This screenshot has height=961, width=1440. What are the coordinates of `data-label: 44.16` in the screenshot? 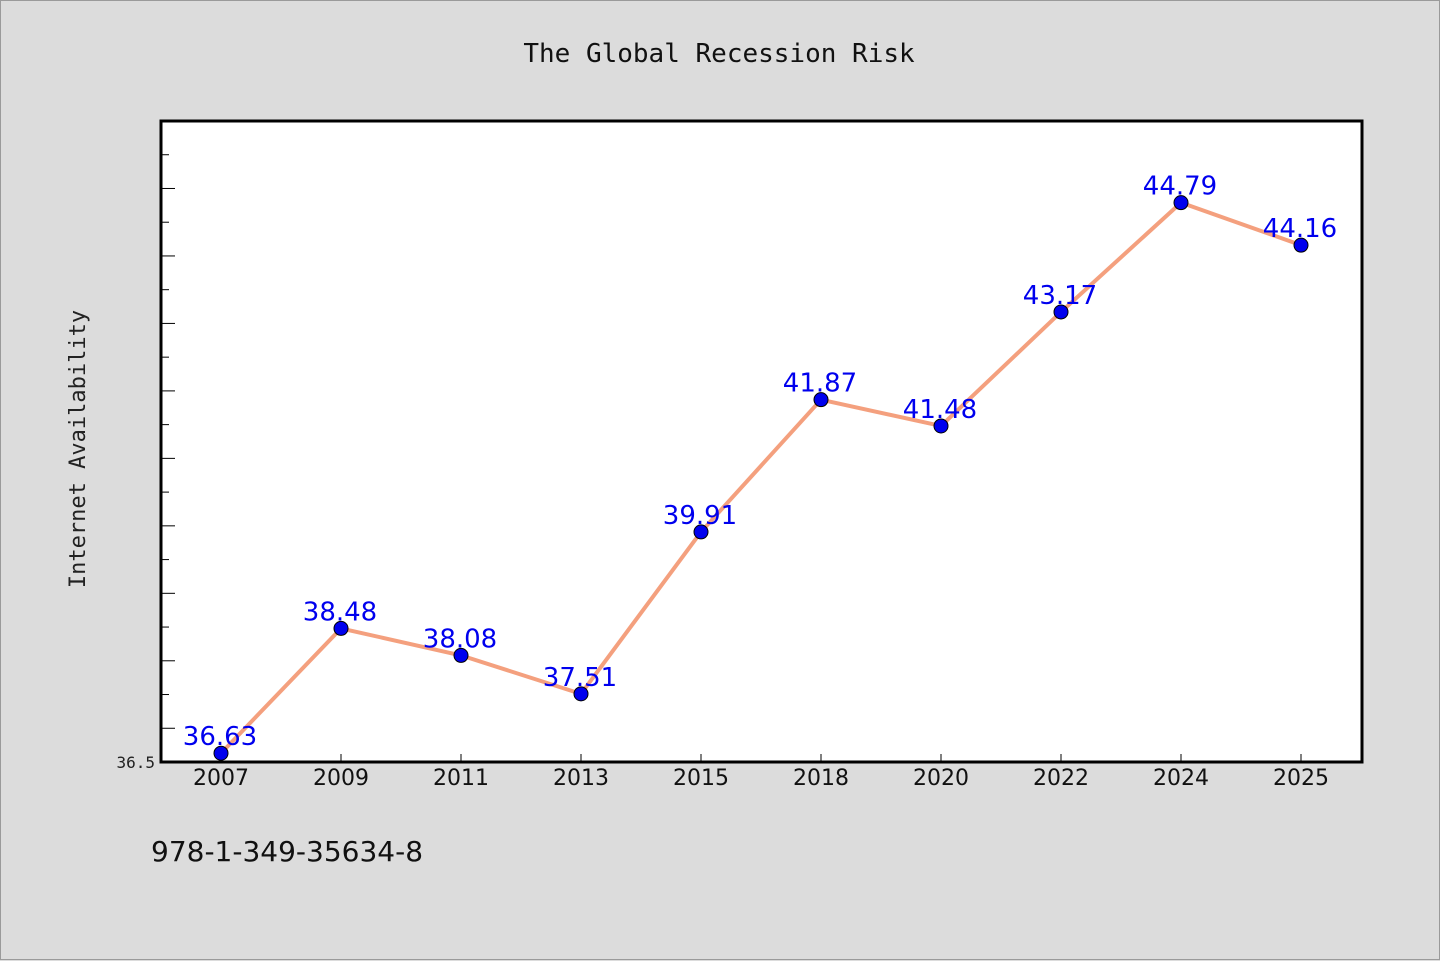 It's located at (1300, 229).